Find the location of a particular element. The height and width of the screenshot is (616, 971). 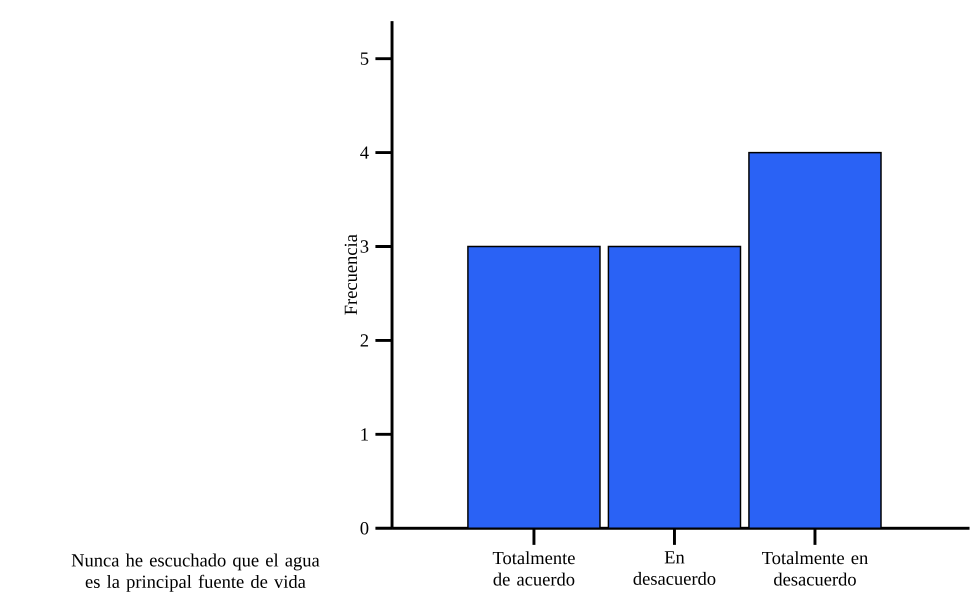

x-tick-label: Totalmente en desacuerdo is located at coordinates (815, 568).